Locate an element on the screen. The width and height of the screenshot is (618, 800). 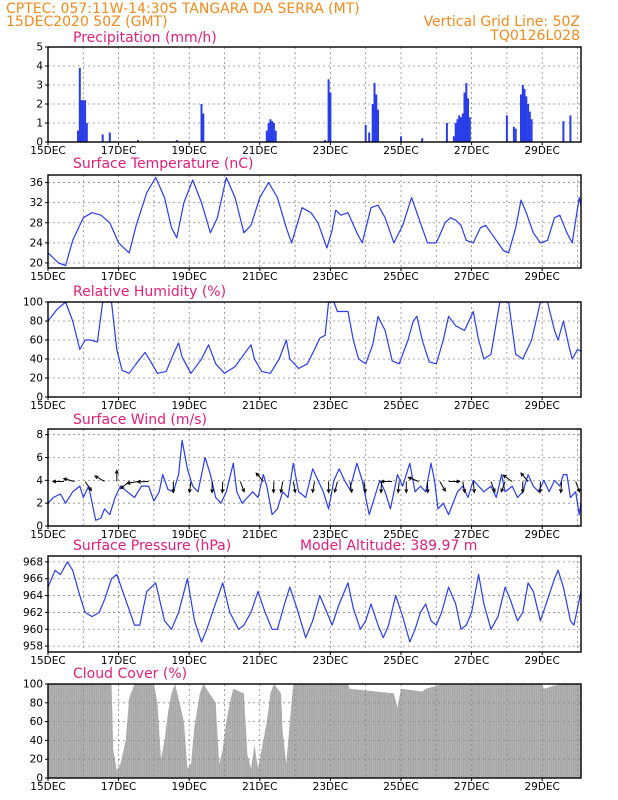
y-tick-label: 0 is located at coordinates (39, 779).